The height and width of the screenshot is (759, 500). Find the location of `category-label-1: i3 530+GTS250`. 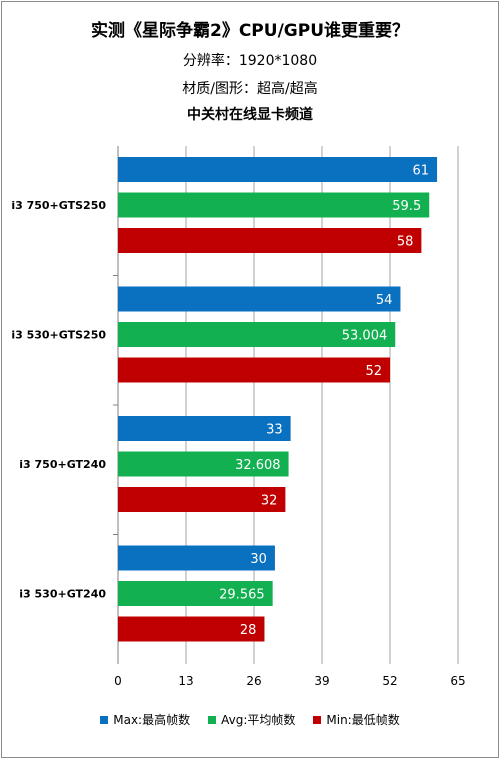

category-label-1: i3 530+GTS250 is located at coordinates (58, 335).